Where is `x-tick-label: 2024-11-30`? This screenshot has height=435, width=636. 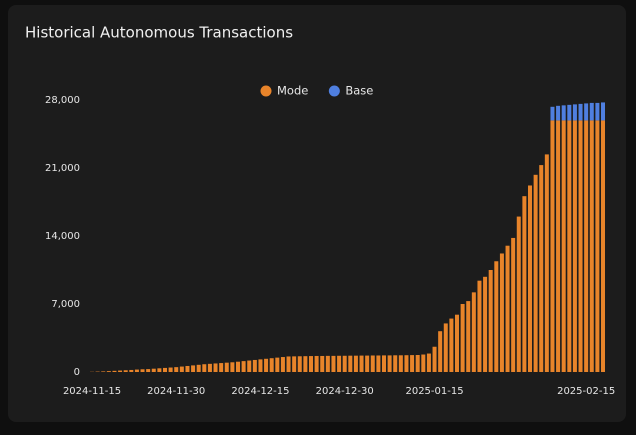
x-tick-label: 2024-11-30 is located at coordinates (176, 391).